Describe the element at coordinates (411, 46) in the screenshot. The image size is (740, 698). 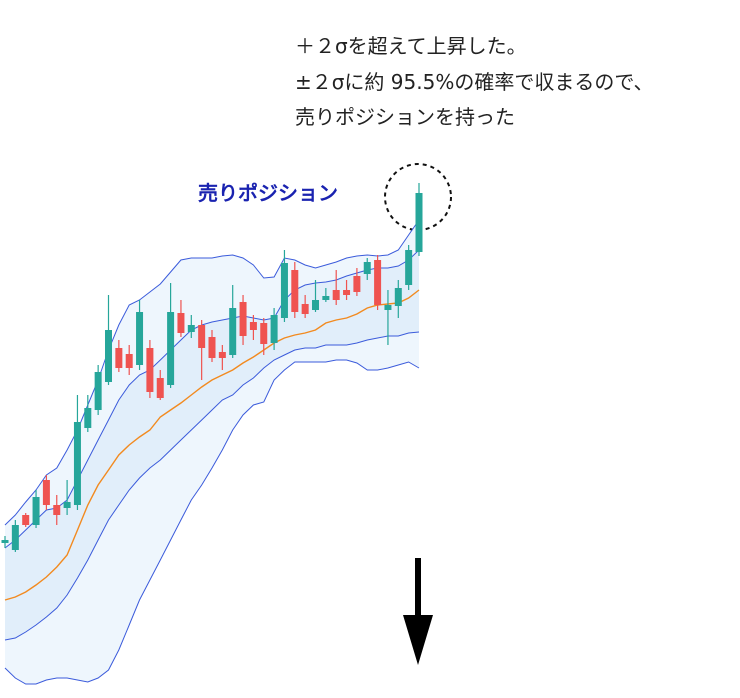
I see `annotation: ＋２σを超えて上昇した。` at that location.